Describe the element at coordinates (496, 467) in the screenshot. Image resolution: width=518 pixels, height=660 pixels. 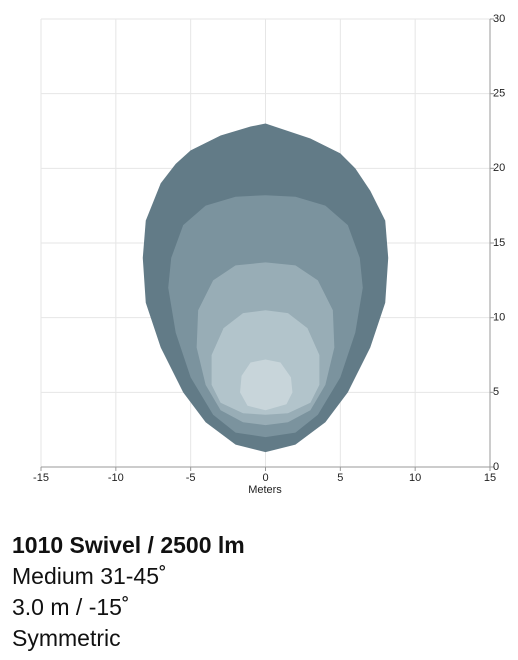
I see `y-tick-label: 0` at that location.